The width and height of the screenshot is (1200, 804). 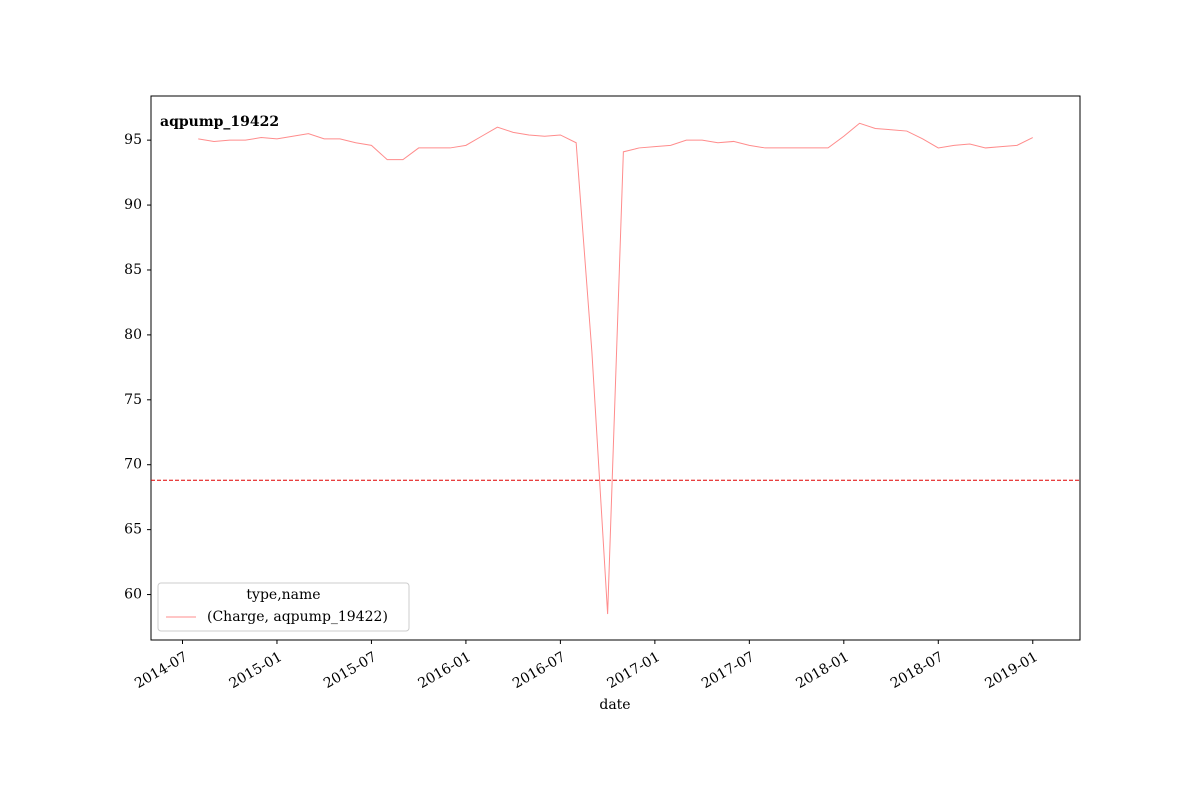 I want to click on x-tick-label: 2017-01, so click(x=633, y=670).